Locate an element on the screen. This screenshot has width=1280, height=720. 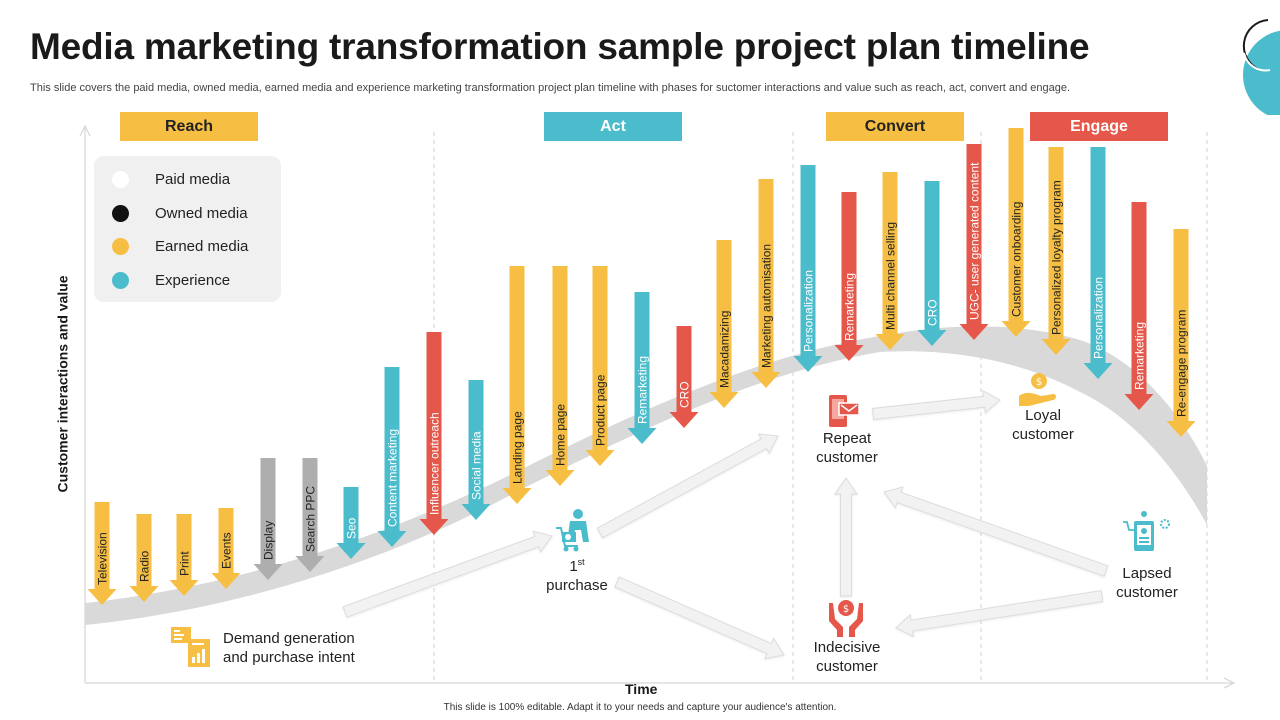
tactic-arrow: Content marketing is located at coordinates (392, 457).